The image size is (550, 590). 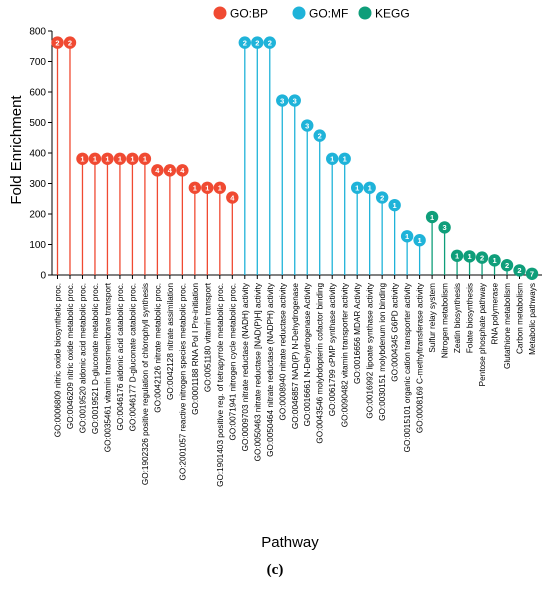 I want to click on x-tick-label: RNA polymerase, so click(x=495, y=314).